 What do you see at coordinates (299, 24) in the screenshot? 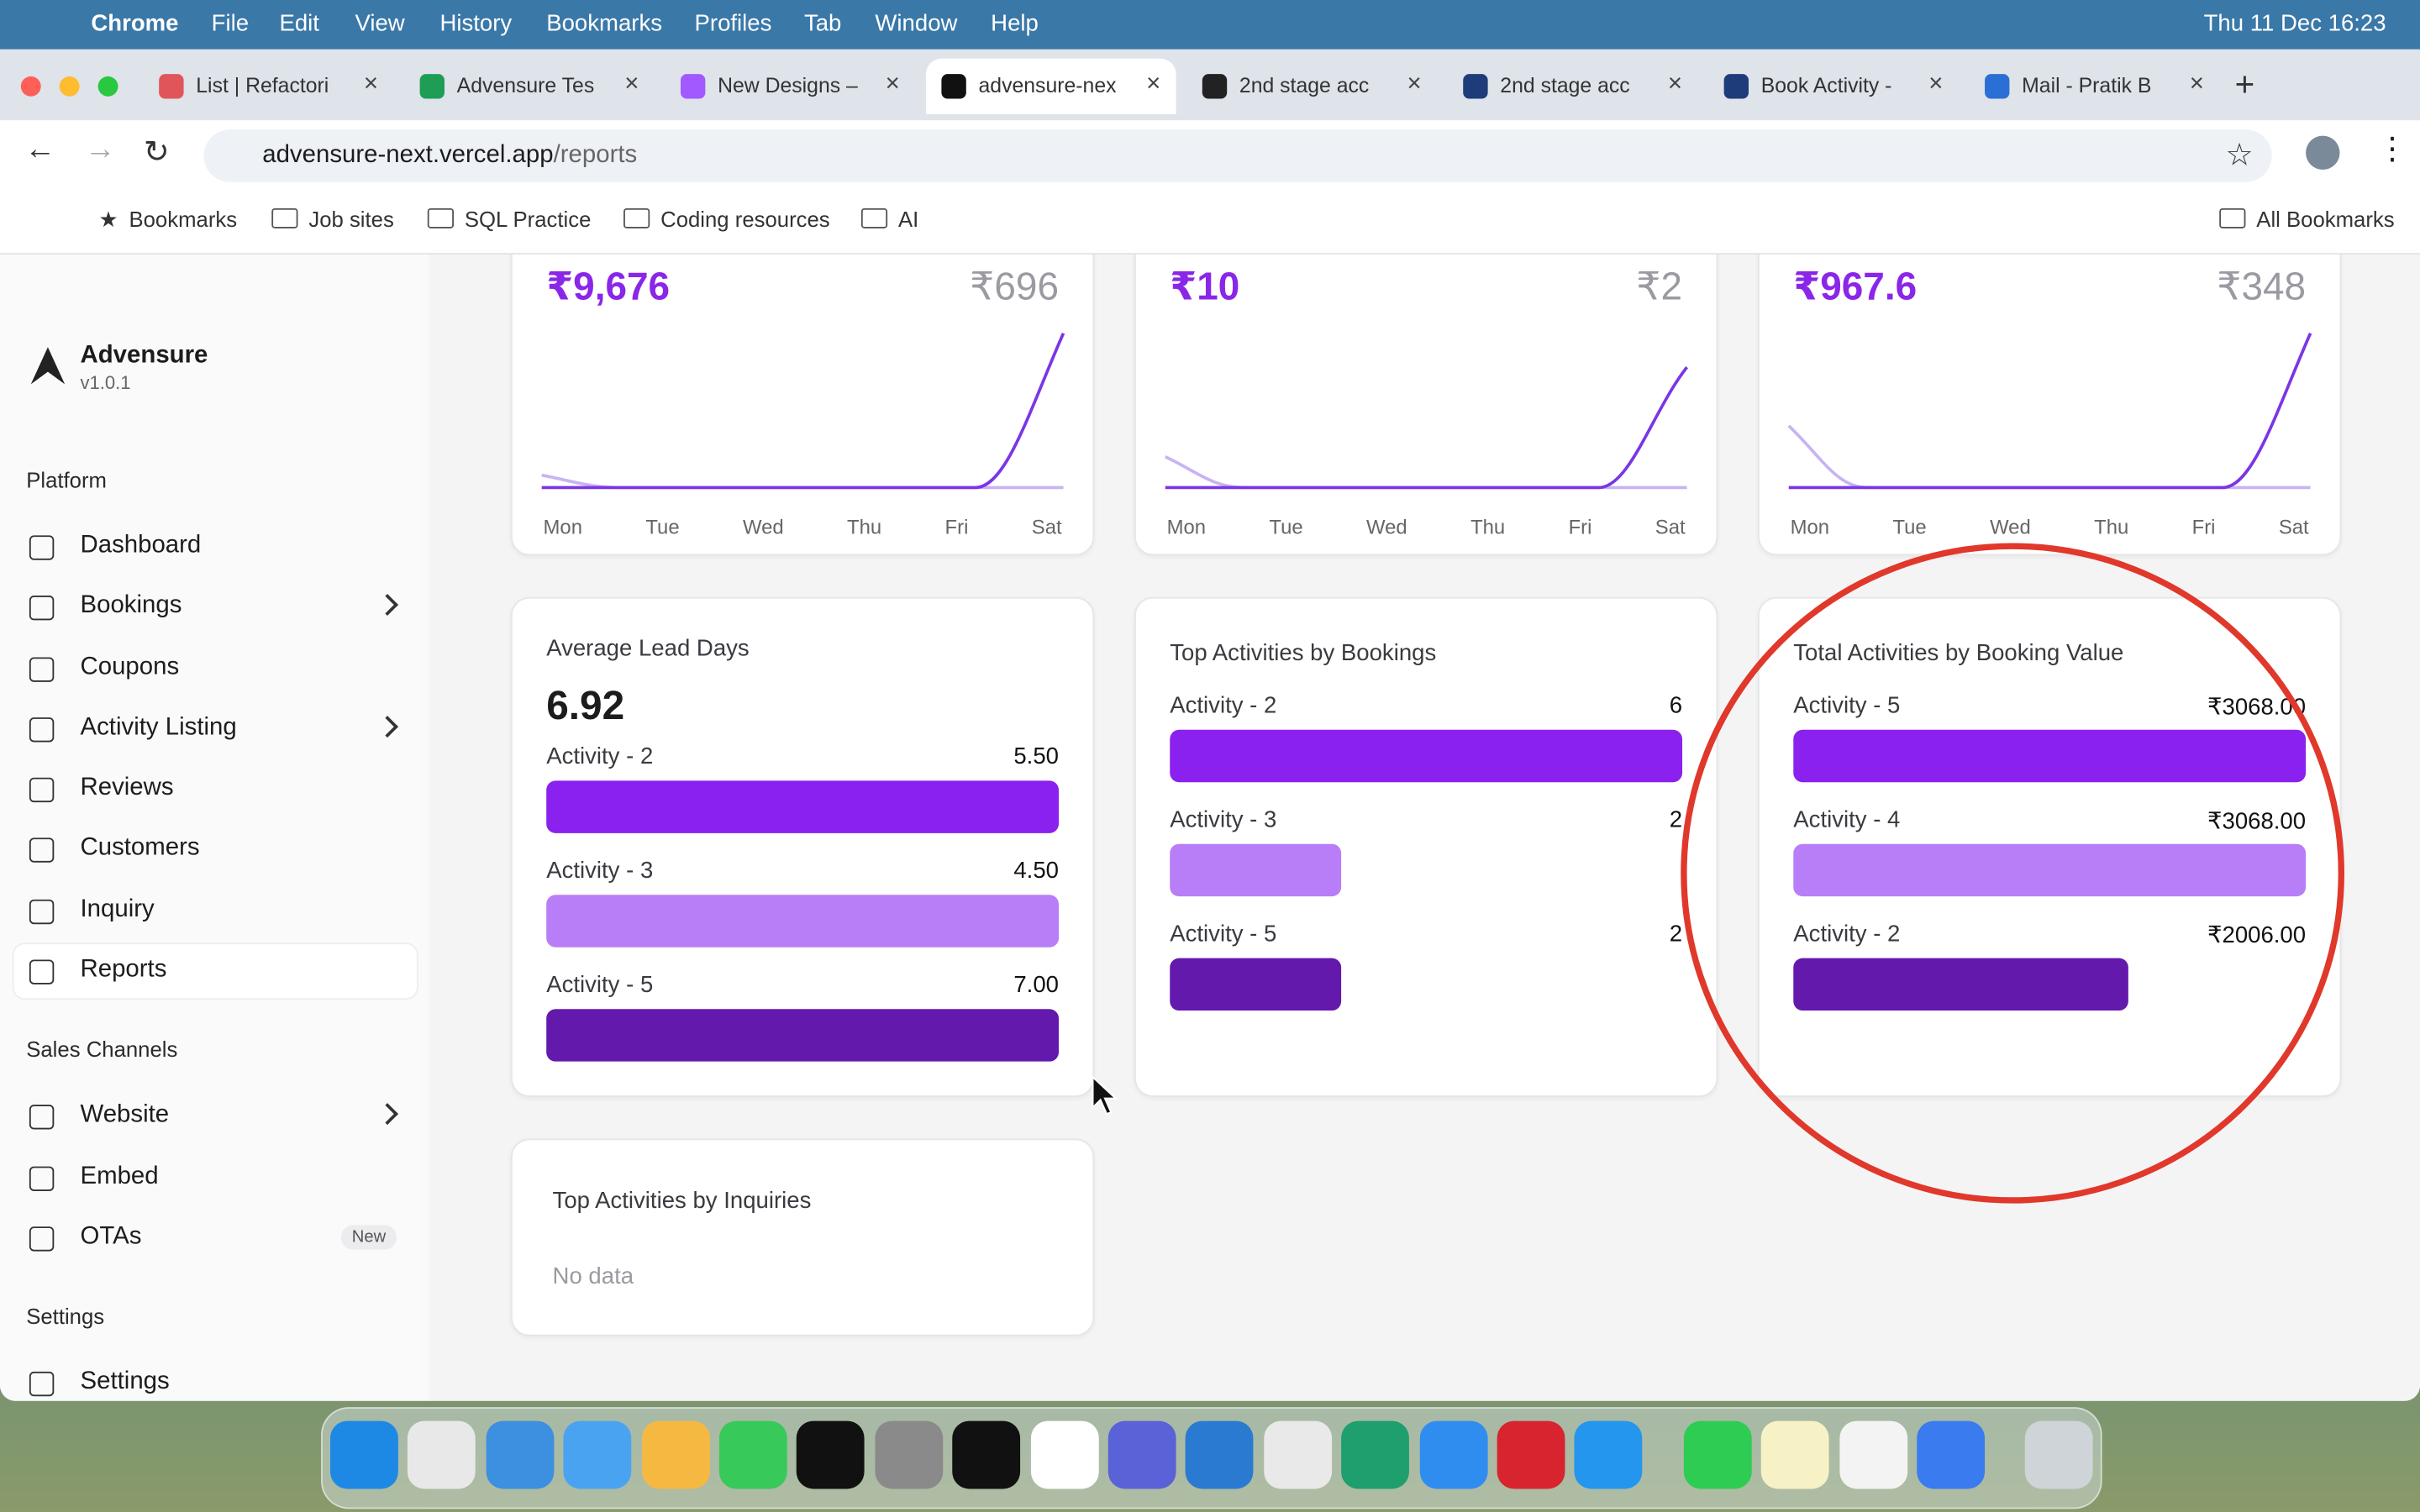
I see `menu-item: Edit` at bounding box center [299, 24].